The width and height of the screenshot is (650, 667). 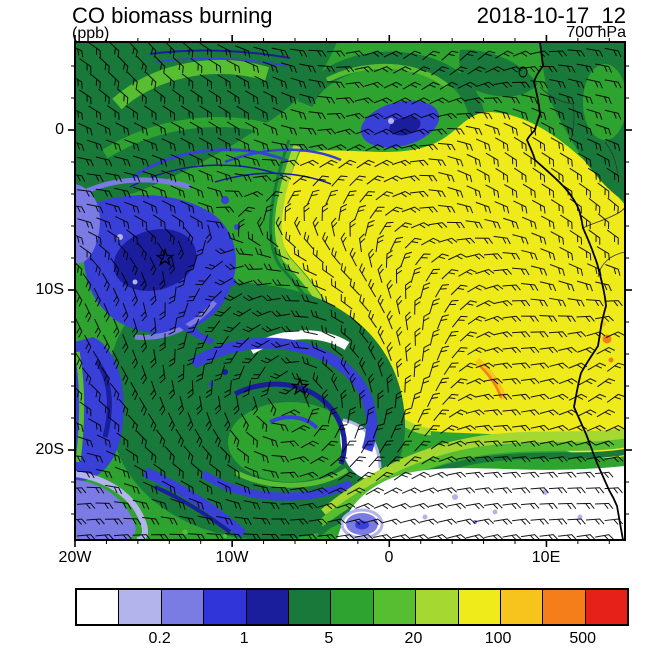 What do you see at coordinates (350, 640) in the screenshot?
I see `colorbar-labels: 0.2 1 5 20 100 500` at bounding box center [350, 640].